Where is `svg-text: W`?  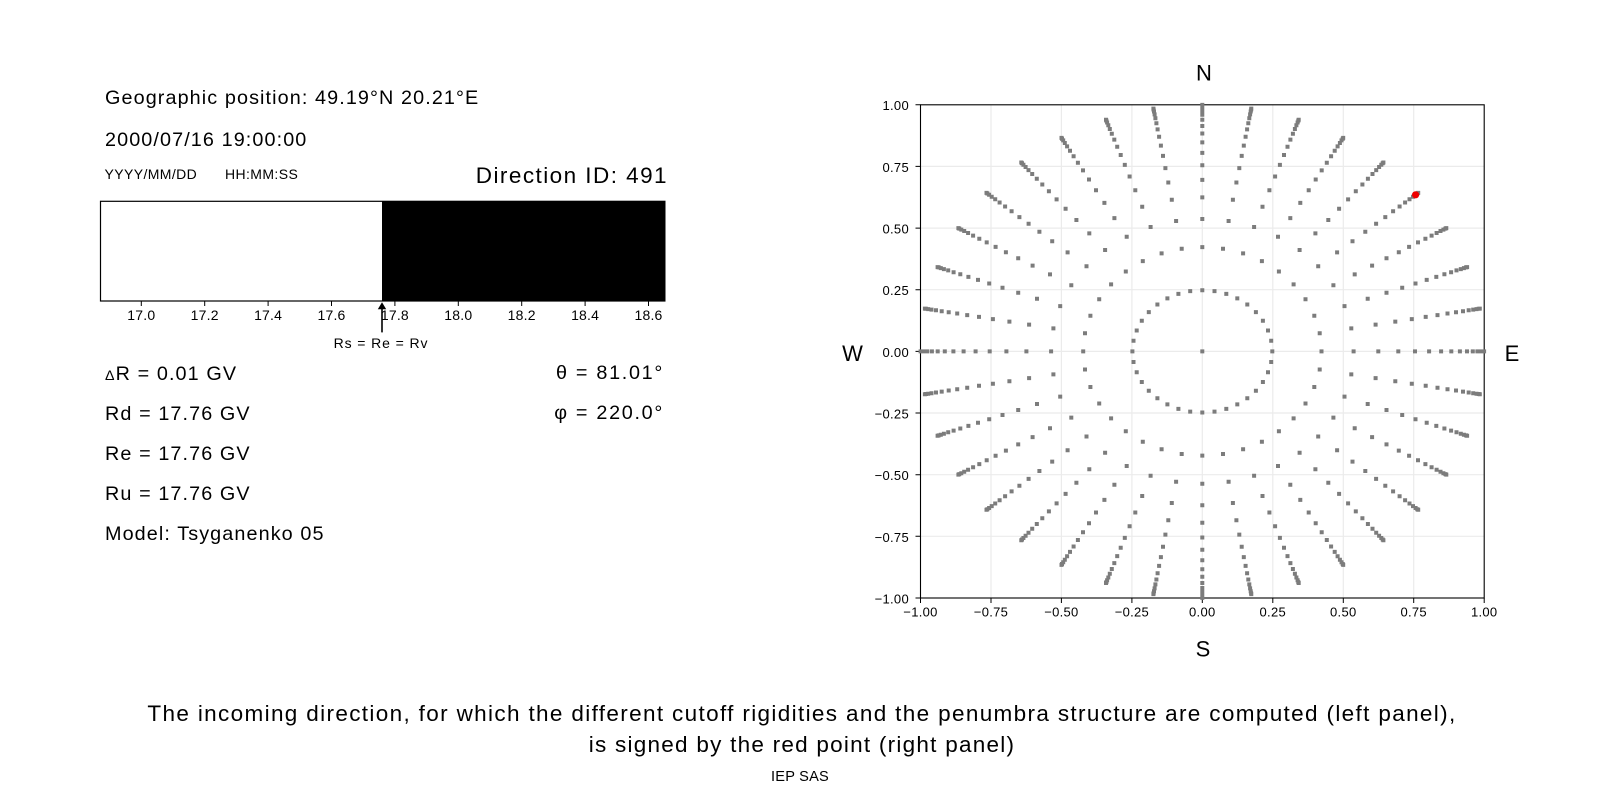 svg-text: W is located at coordinates (852, 353).